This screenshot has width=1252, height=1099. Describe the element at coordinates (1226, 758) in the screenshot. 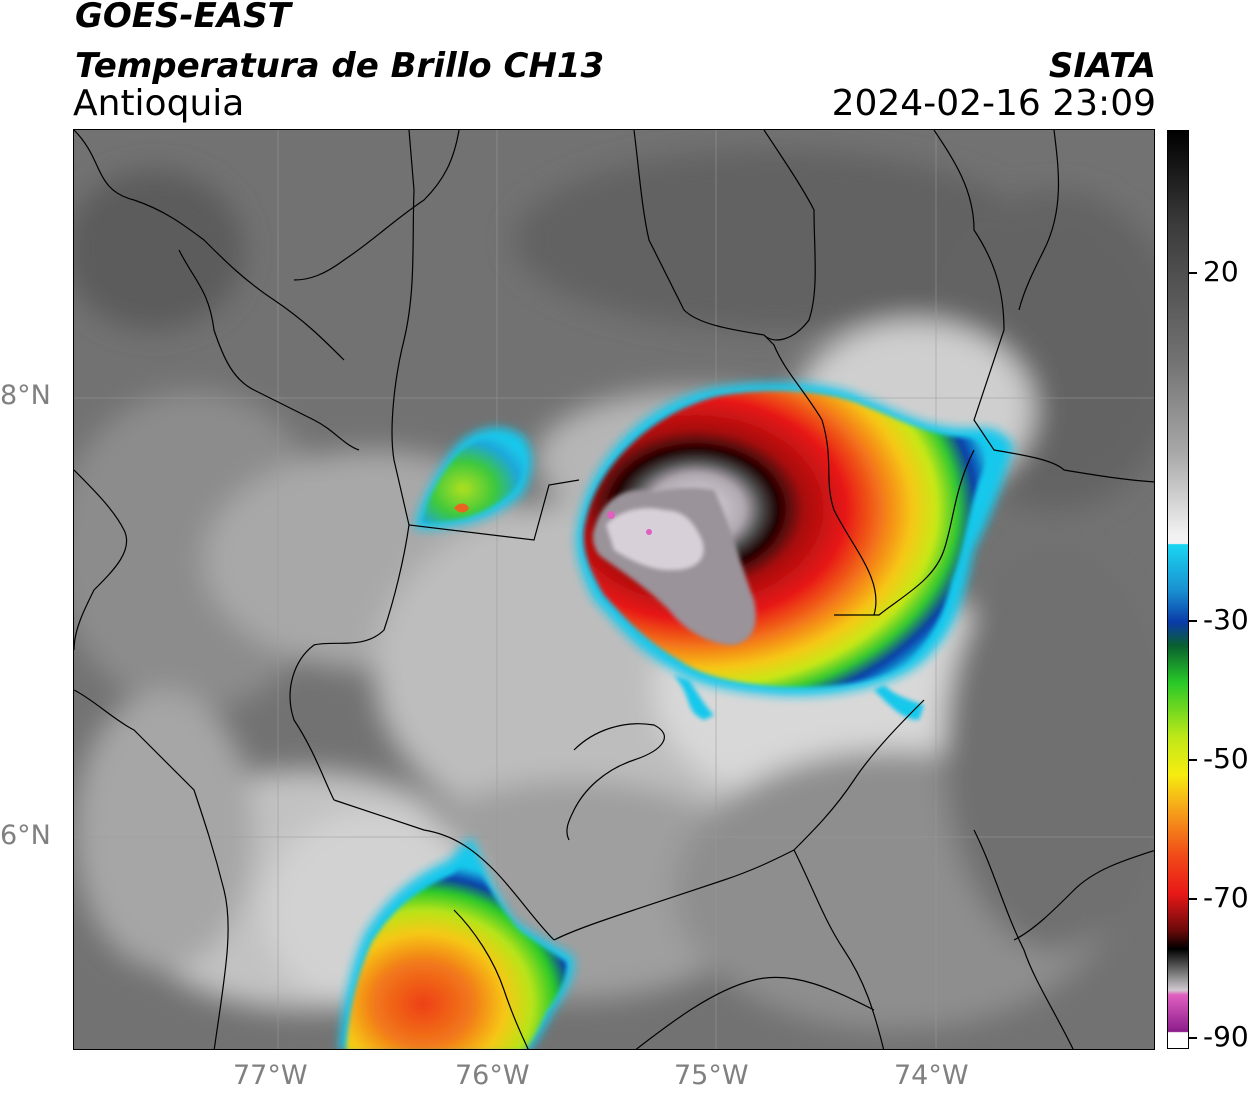

I see `colorbar-label-minus50: -50` at that location.